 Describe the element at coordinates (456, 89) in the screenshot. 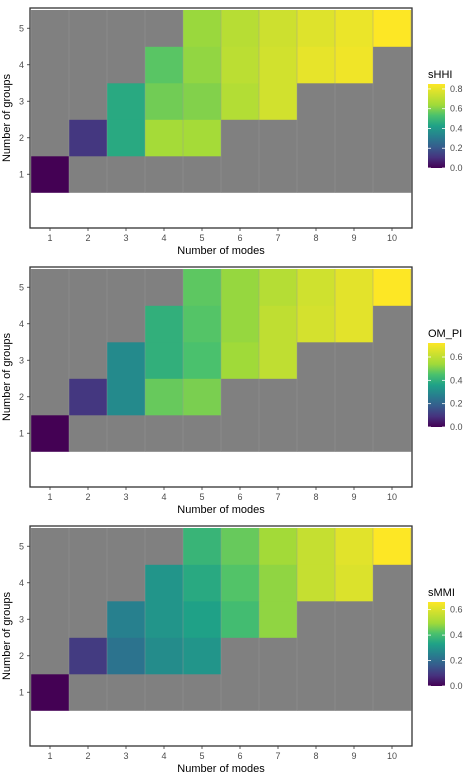

I see `legend-tick-label: 0.8` at that location.